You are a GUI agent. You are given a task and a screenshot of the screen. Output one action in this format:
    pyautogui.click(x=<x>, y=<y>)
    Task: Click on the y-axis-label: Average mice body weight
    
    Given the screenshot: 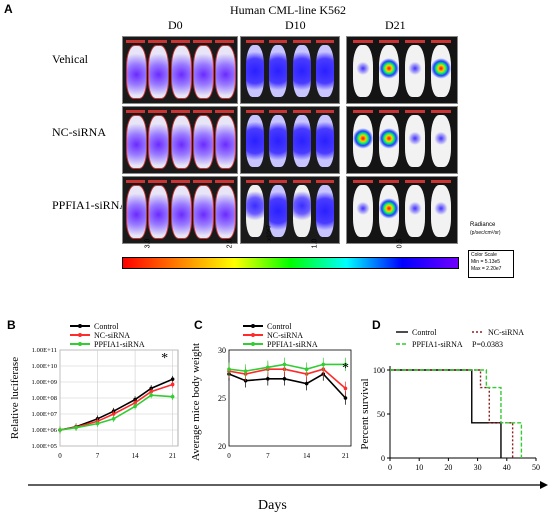 What is the action you would take?
    pyautogui.click(x=196, y=402)
    